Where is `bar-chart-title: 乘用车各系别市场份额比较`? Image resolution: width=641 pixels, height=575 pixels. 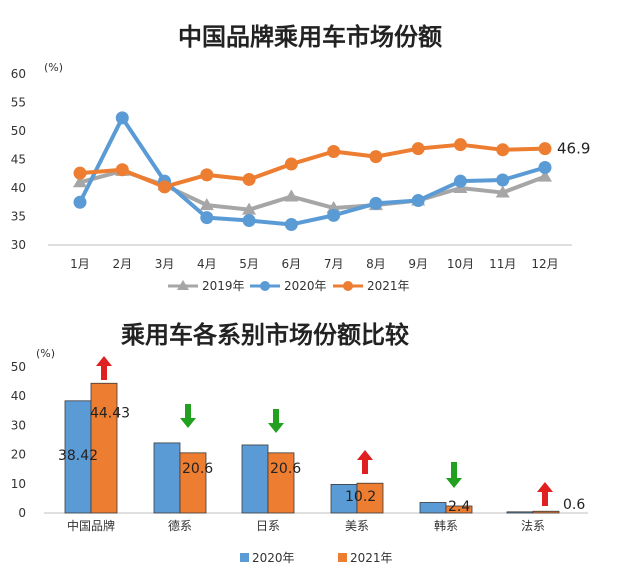
bar-chart-title: 乘用车各系别市场份额比较 is located at coordinates (264, 335).